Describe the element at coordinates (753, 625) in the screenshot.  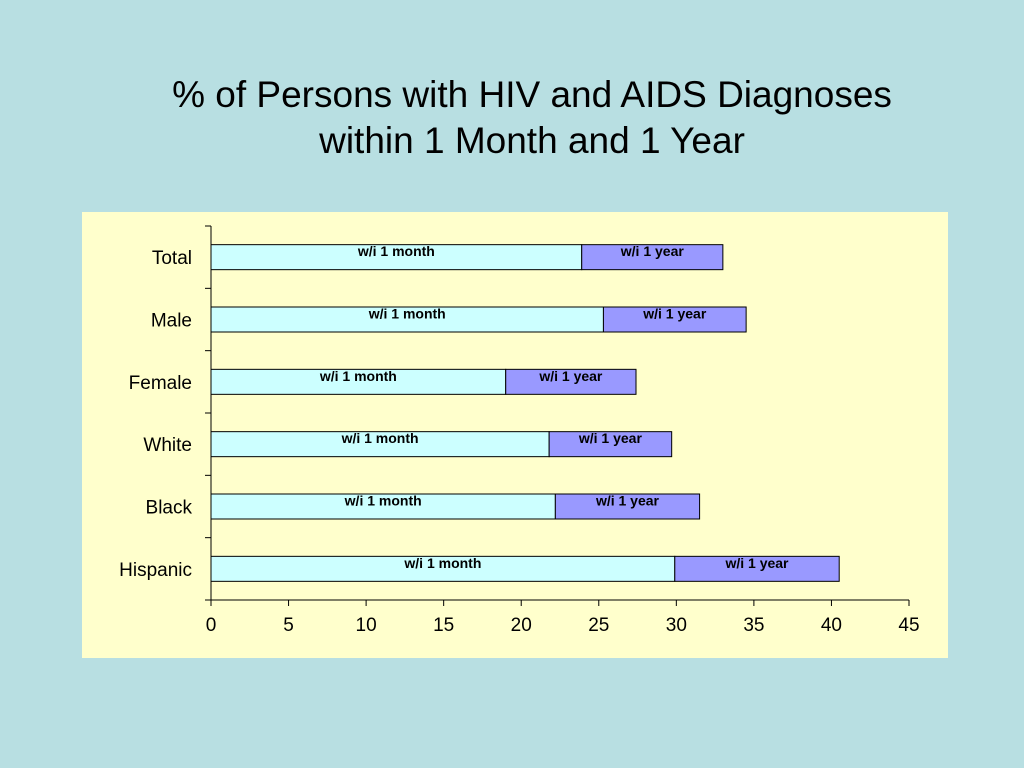
I see `x-tick-label: 35` at that location.